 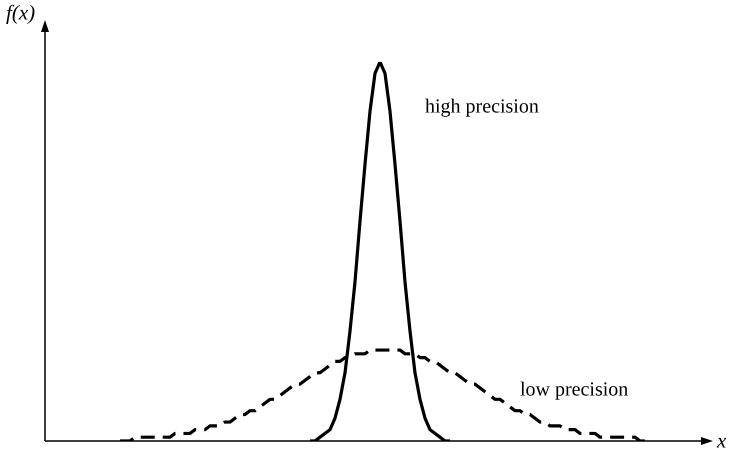 What do you see at coordinates (482, 106) in the screenshot?
I see `series-label: high precision` at bounding box center [482, 106].